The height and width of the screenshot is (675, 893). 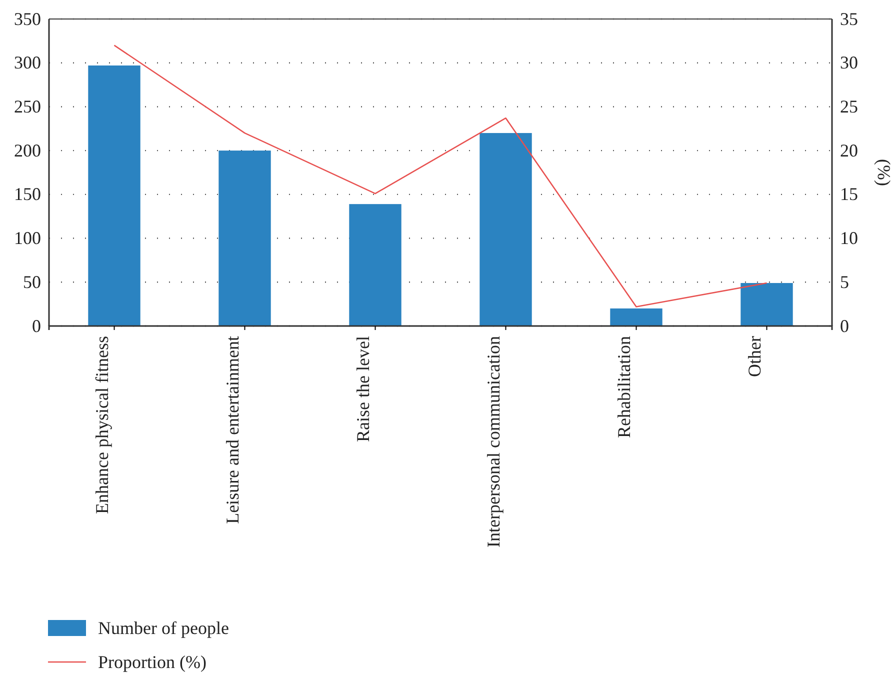 What do you see at coordinates (844, 282) in the screenshot?
I see `y2-tick-label: 5` at bounding box center [844, 282].